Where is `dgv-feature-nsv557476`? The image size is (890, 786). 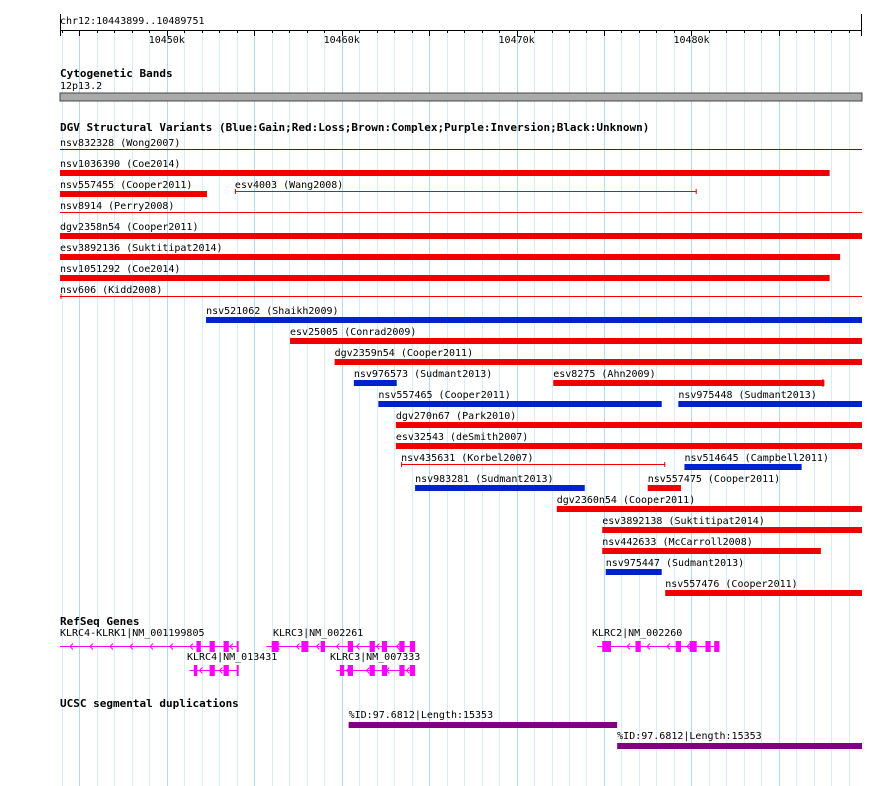
dgv-feature-nsv557476 is located at coordinates (763, 593).